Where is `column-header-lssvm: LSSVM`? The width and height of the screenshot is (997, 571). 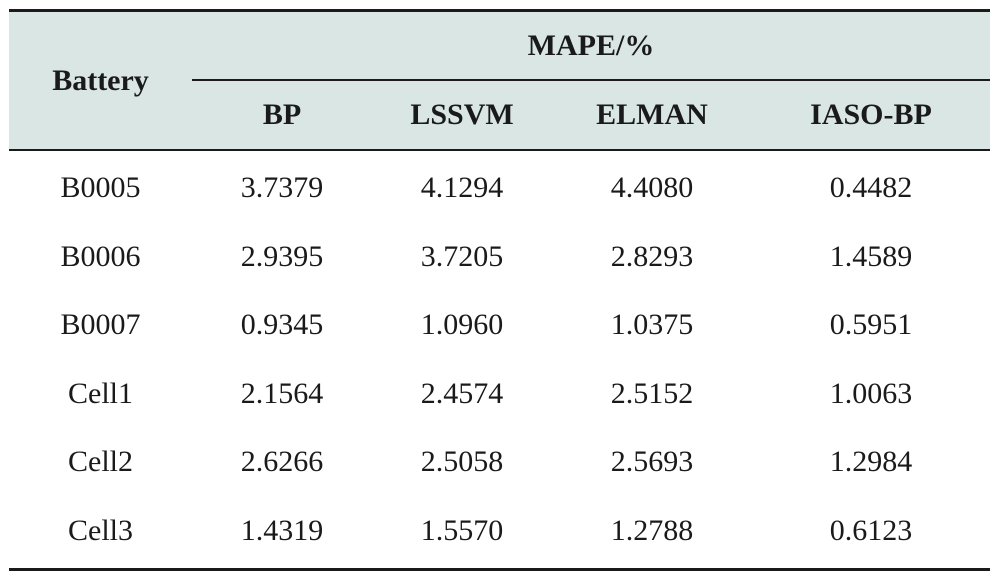 column-header-lssvm: LSSVM is located at coordinates (462, 114).